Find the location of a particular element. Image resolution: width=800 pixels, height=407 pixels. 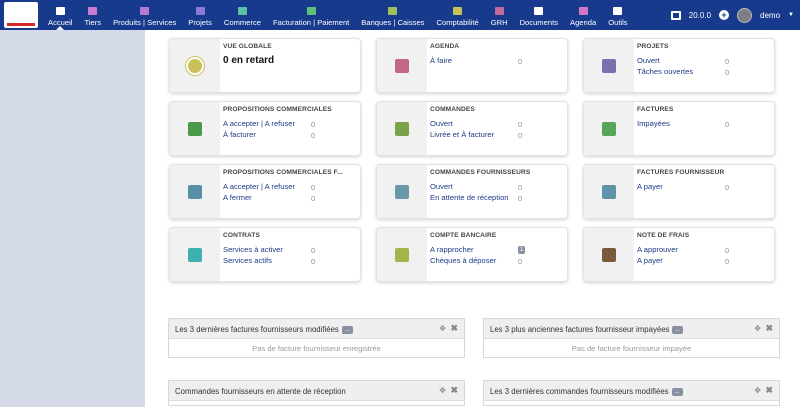

card-link: Services actifs is located at coordinates (247, 260).